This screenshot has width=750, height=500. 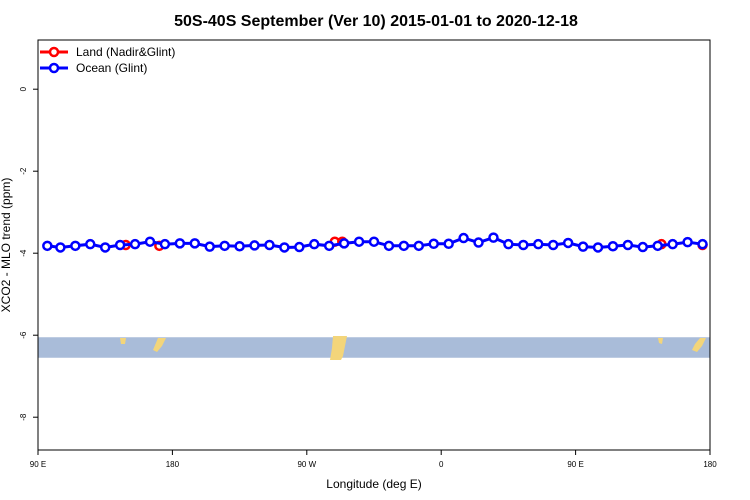 What do you see at coordinates (54, 68) in the screenshot?
I see `legend-ocean-marker` at bounding box center [54, 68].